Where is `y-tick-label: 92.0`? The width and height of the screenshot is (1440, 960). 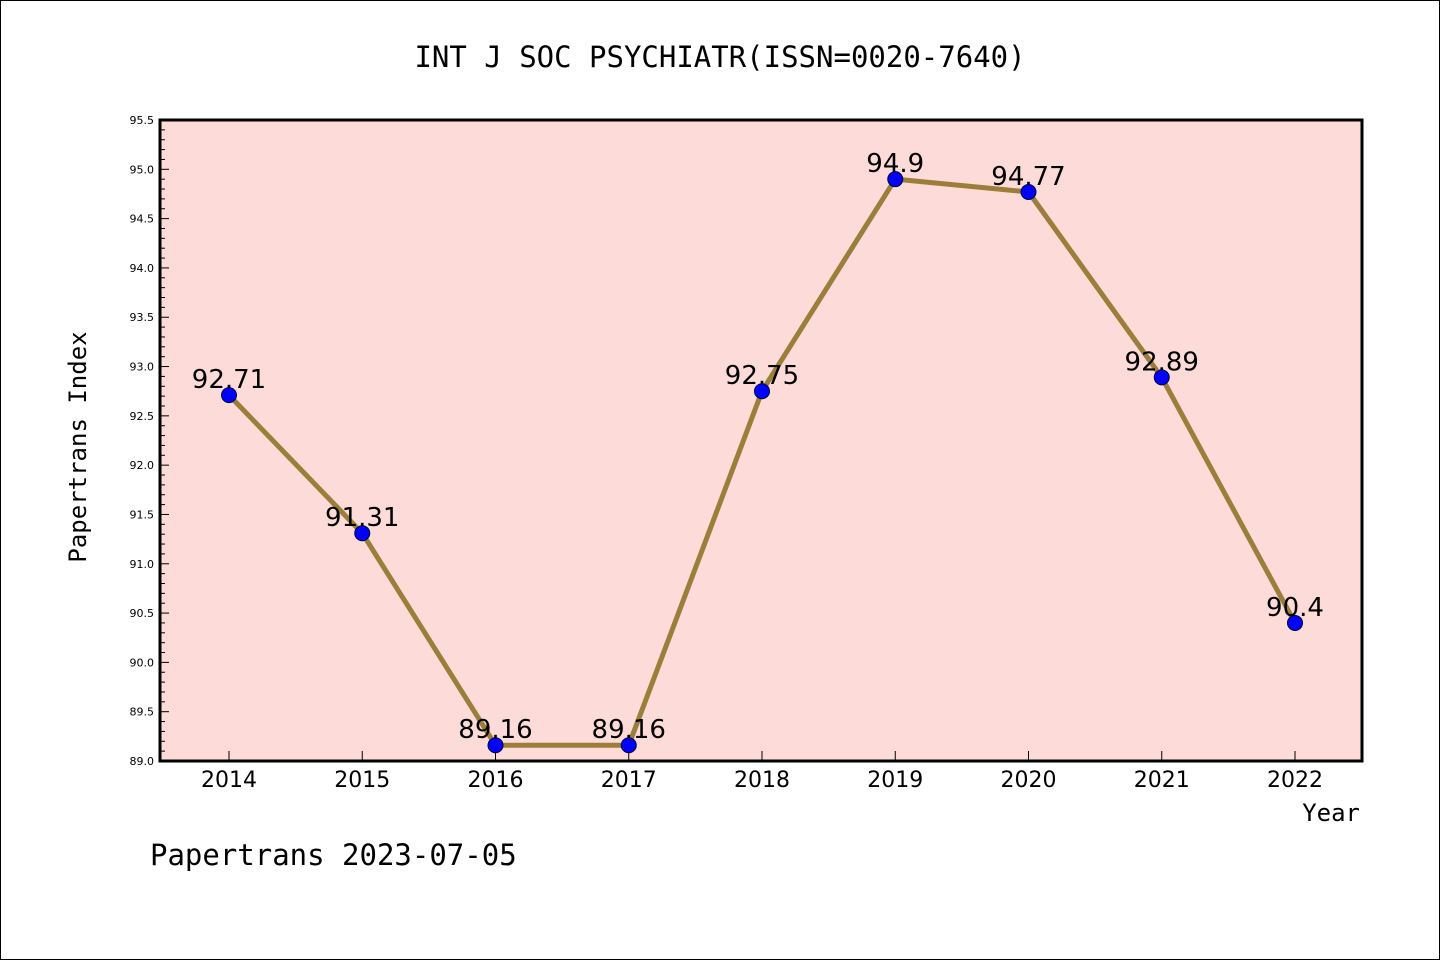 y-tick-label: 92.0 is located at coordinates (142, 465).